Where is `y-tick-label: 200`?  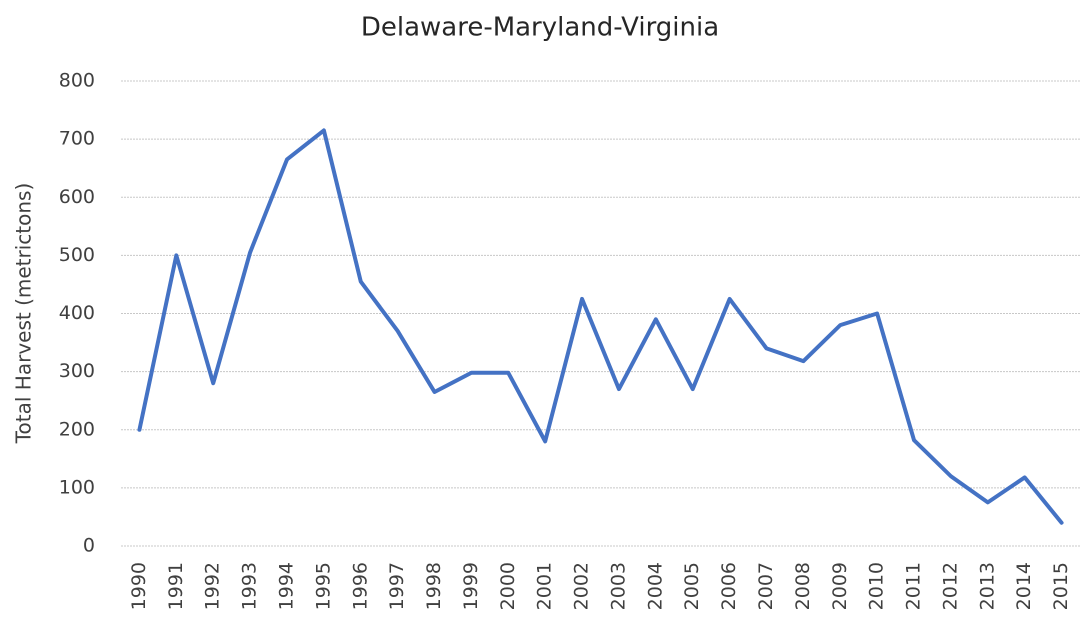 y-tick-label: 200 is located at coordinates (77, 429).